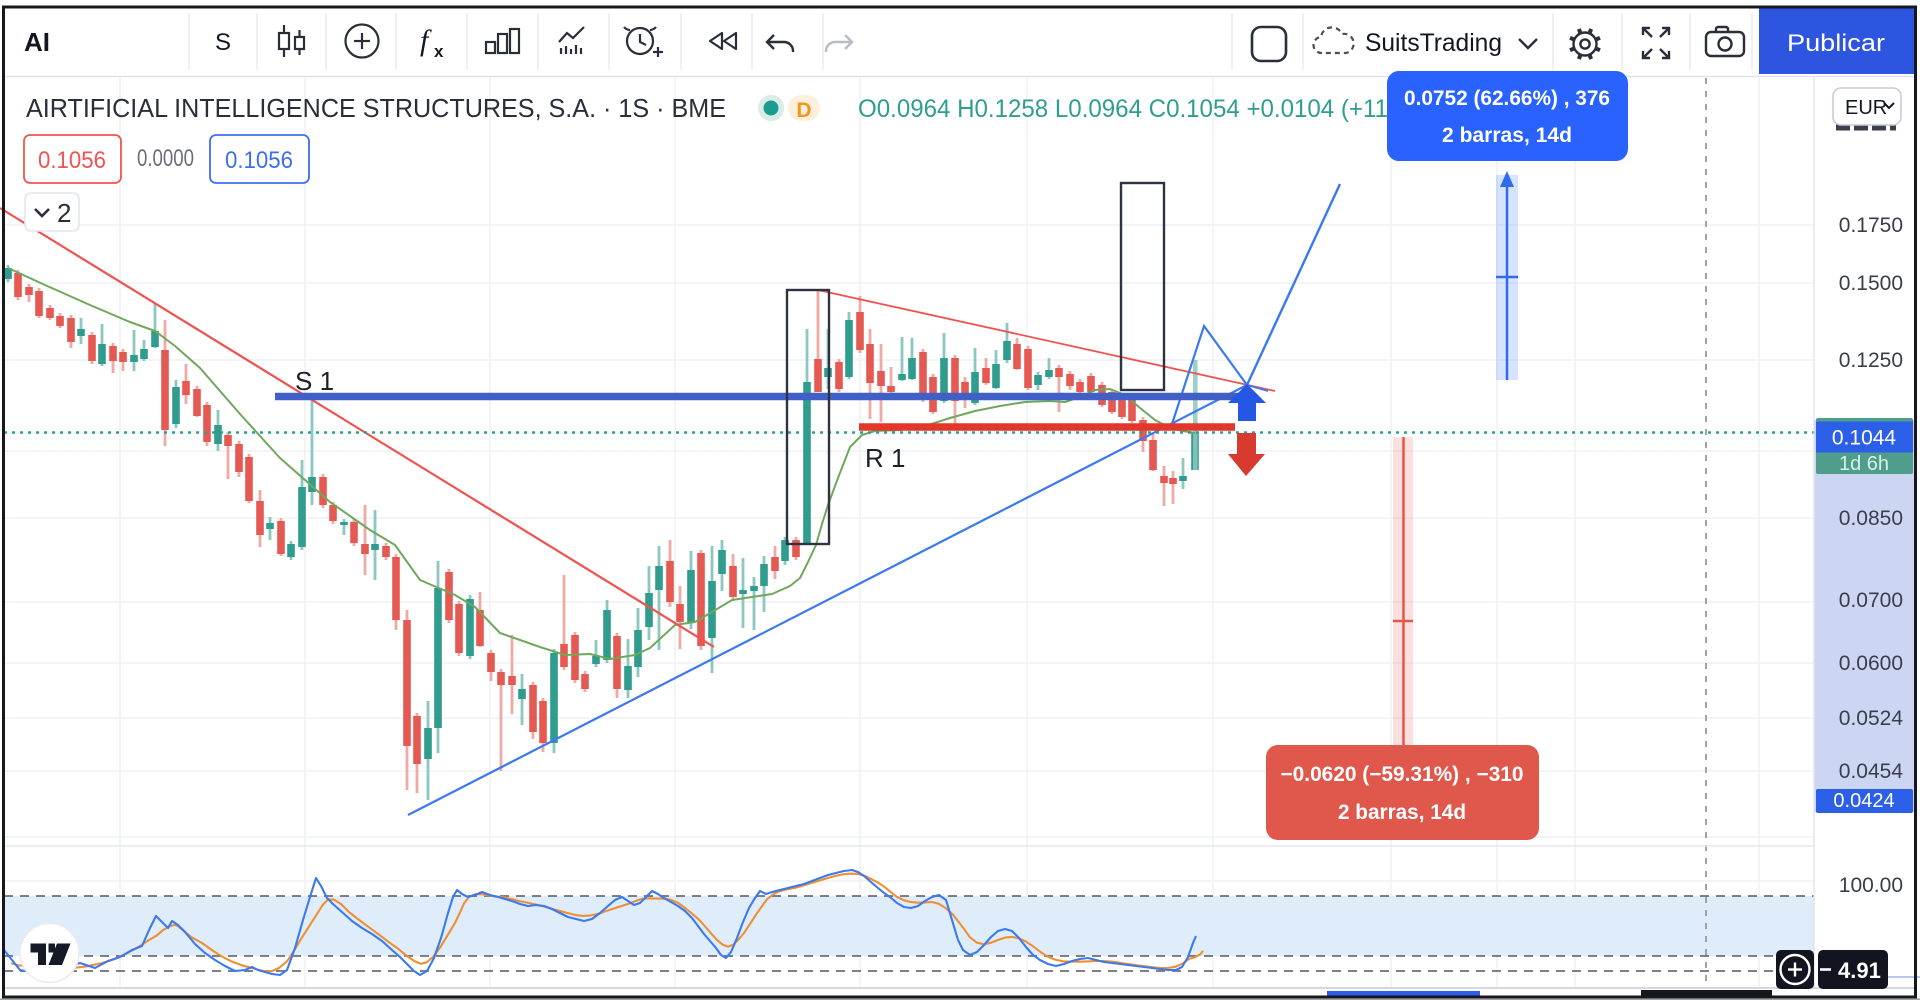 The height and width of the screenshot is (1000, 1920). I want to click on svg-text: AI, so click(37, 42).